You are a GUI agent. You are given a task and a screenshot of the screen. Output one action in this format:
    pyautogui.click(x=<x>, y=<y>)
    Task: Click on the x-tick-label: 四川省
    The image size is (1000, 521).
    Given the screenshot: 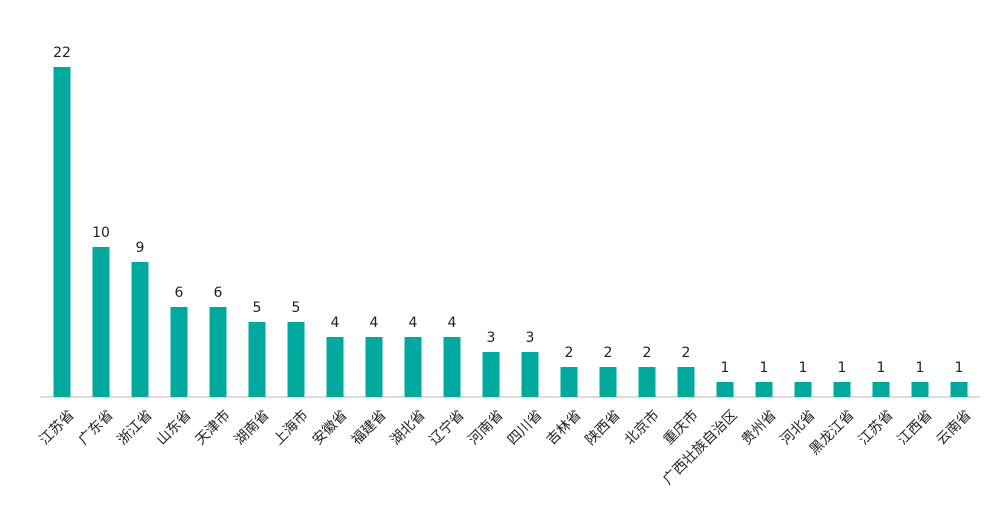 What is the action you would take?
    pyautogui.click(x=525, y=427)
    